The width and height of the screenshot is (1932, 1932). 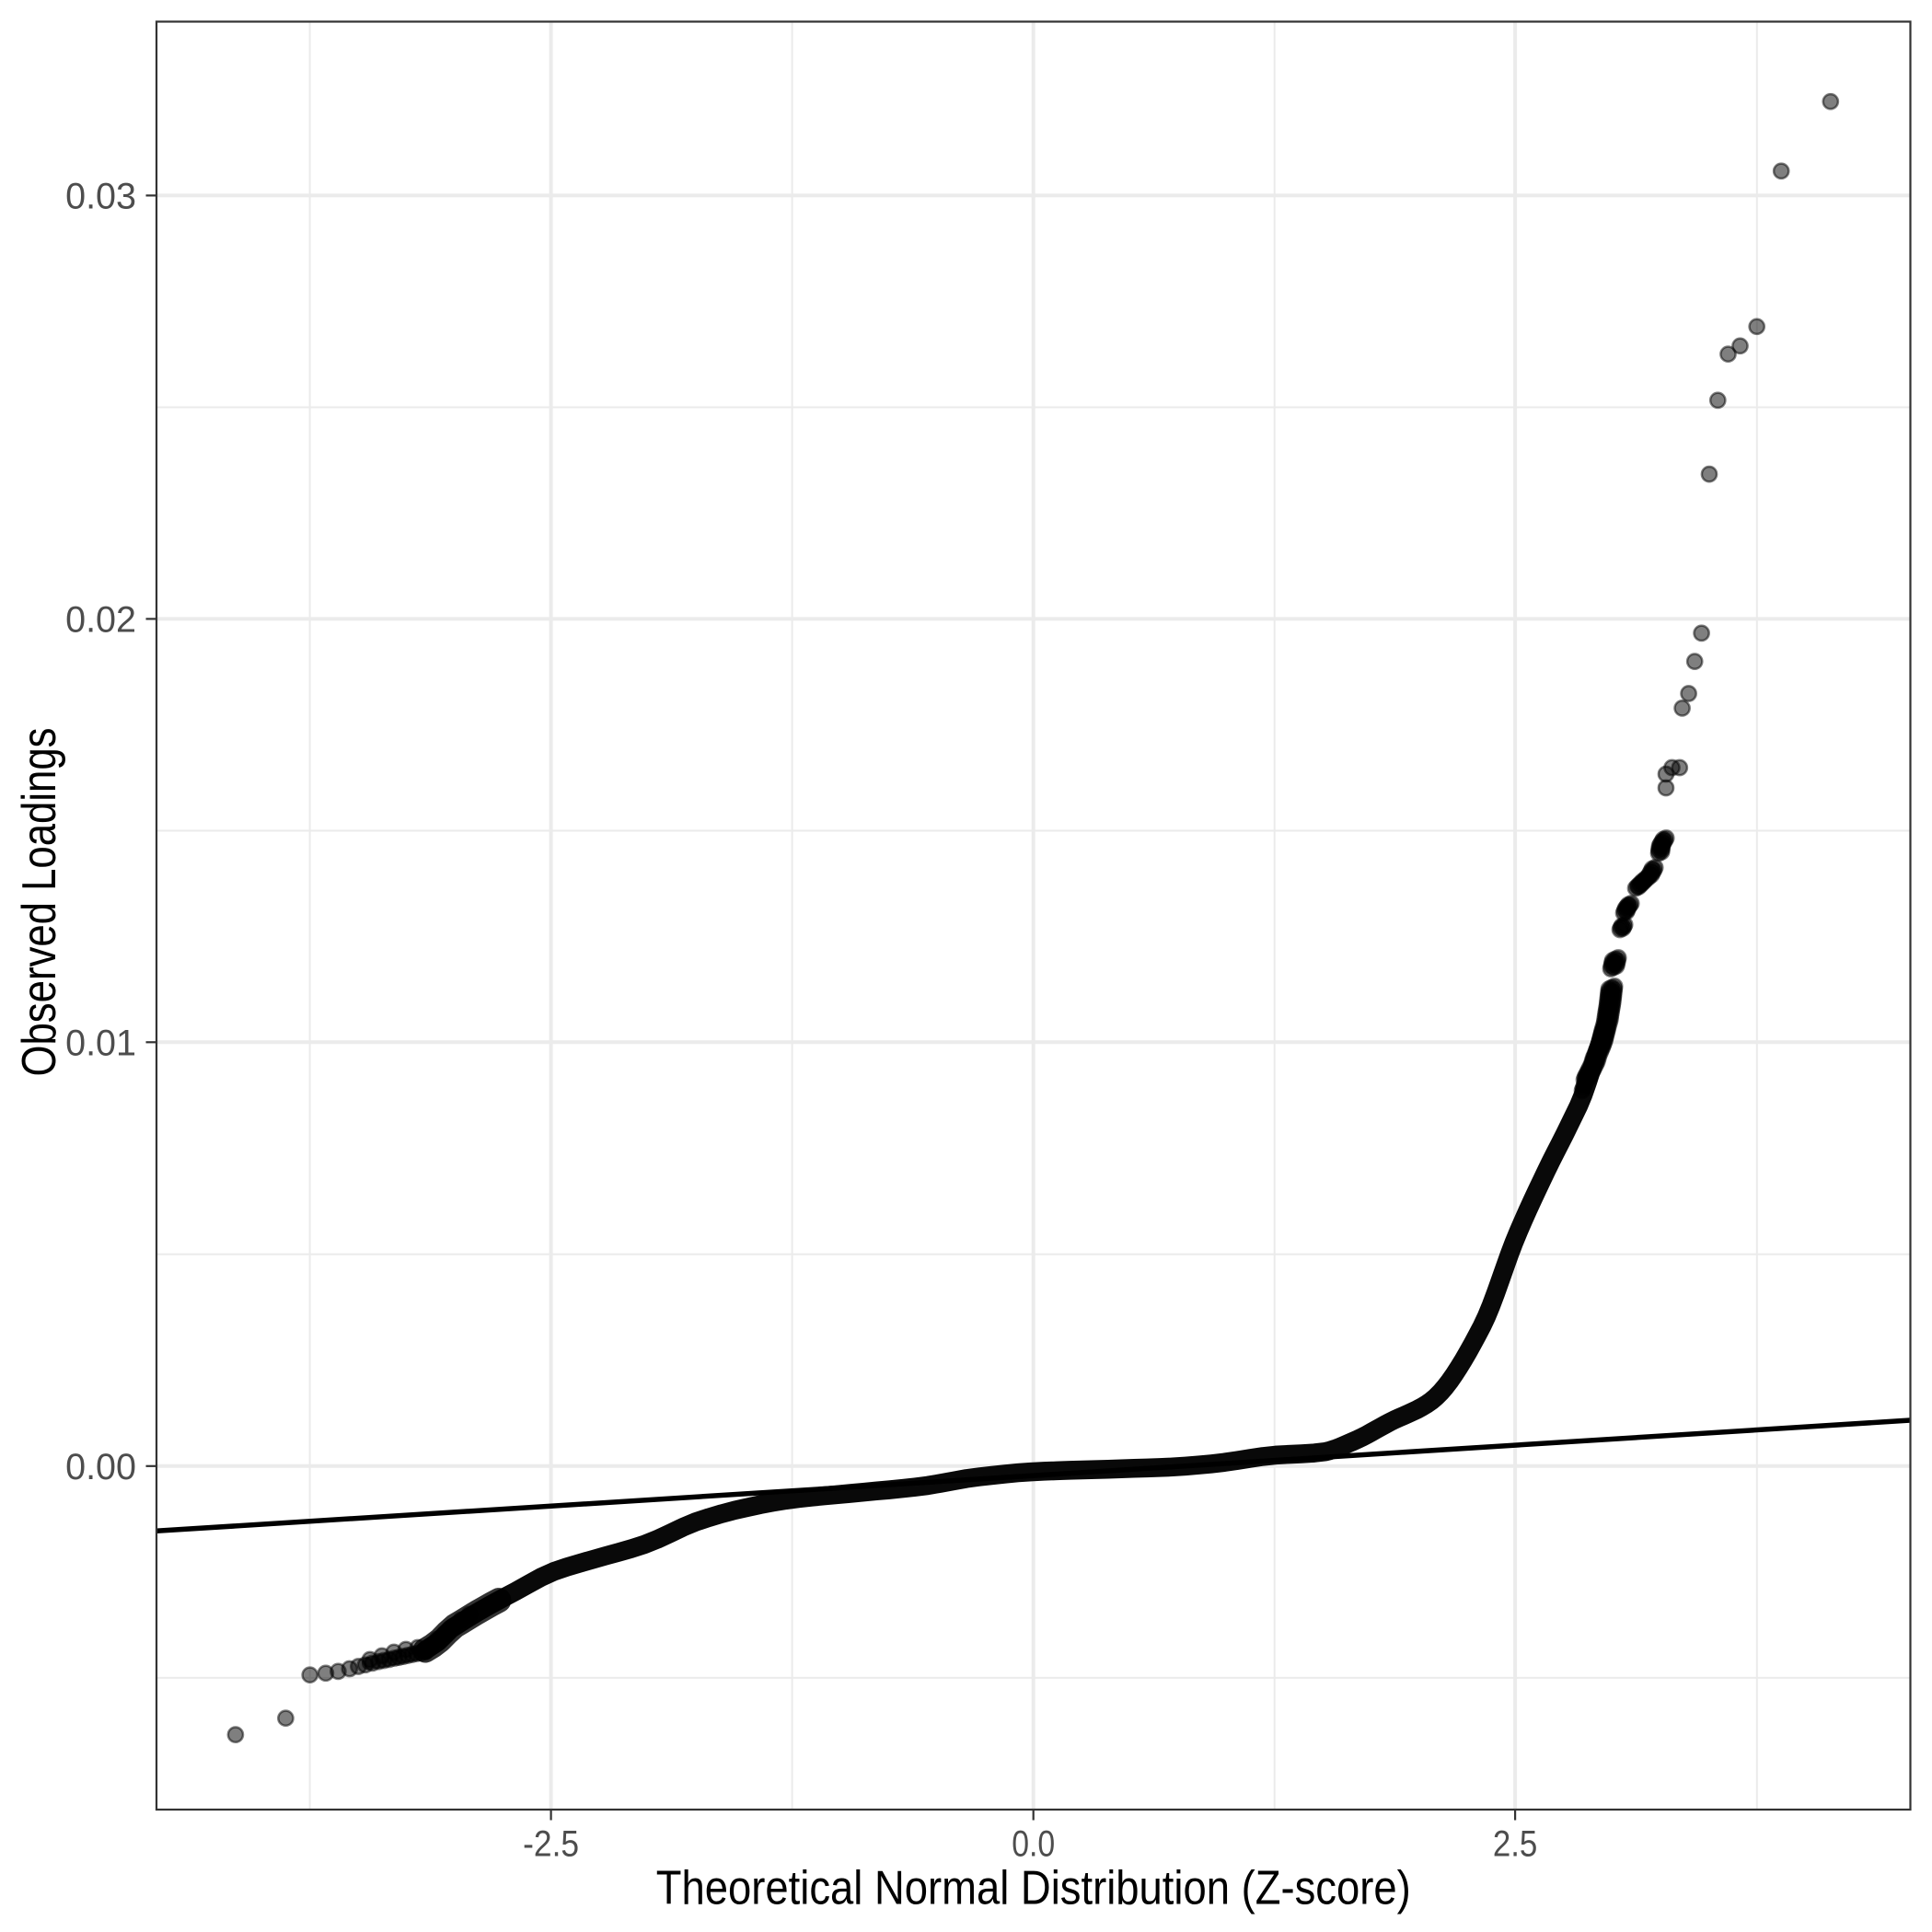 What do you see at coordinates (101, 620) in the screenshot?
I see `svg-text: 0.02` at bounding box center [101, 620].